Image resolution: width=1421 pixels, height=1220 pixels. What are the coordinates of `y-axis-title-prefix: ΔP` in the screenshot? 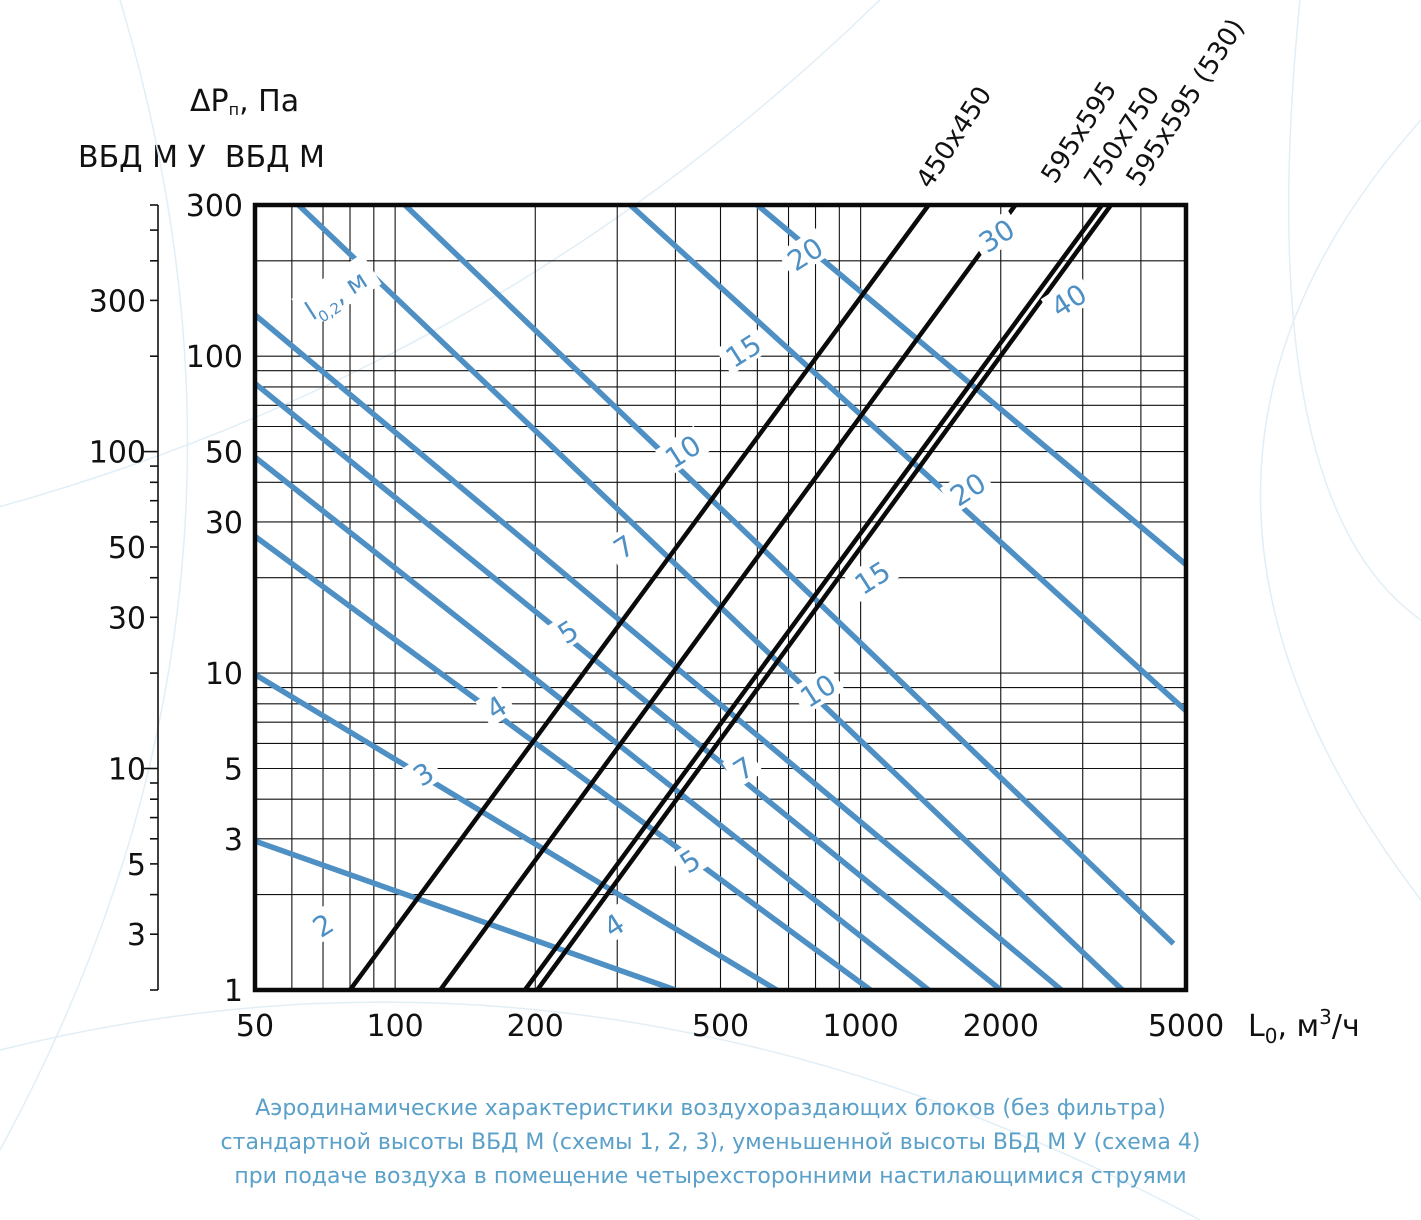 It's located at (209, 101).